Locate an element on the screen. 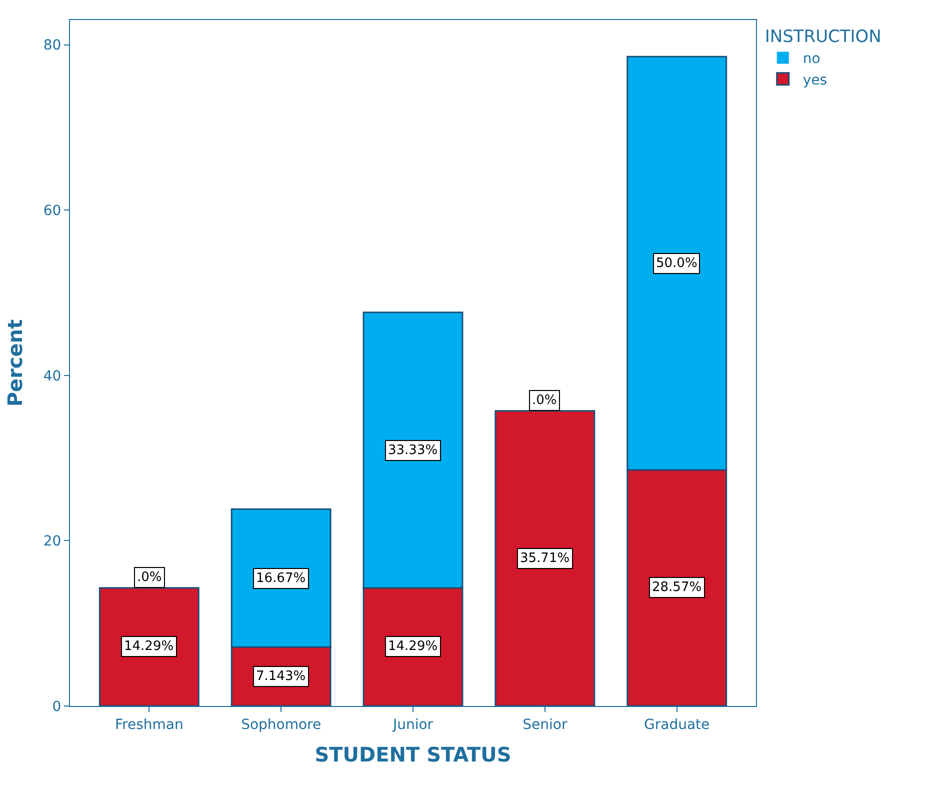 The image size is (926, 786). legend-label: yes is located at coordinates (815, 80).